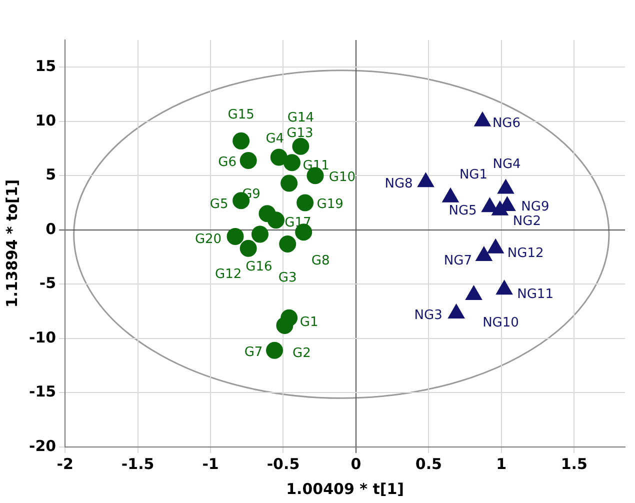  I want to click on x-tick-label: 1.5, so click(574, 463).